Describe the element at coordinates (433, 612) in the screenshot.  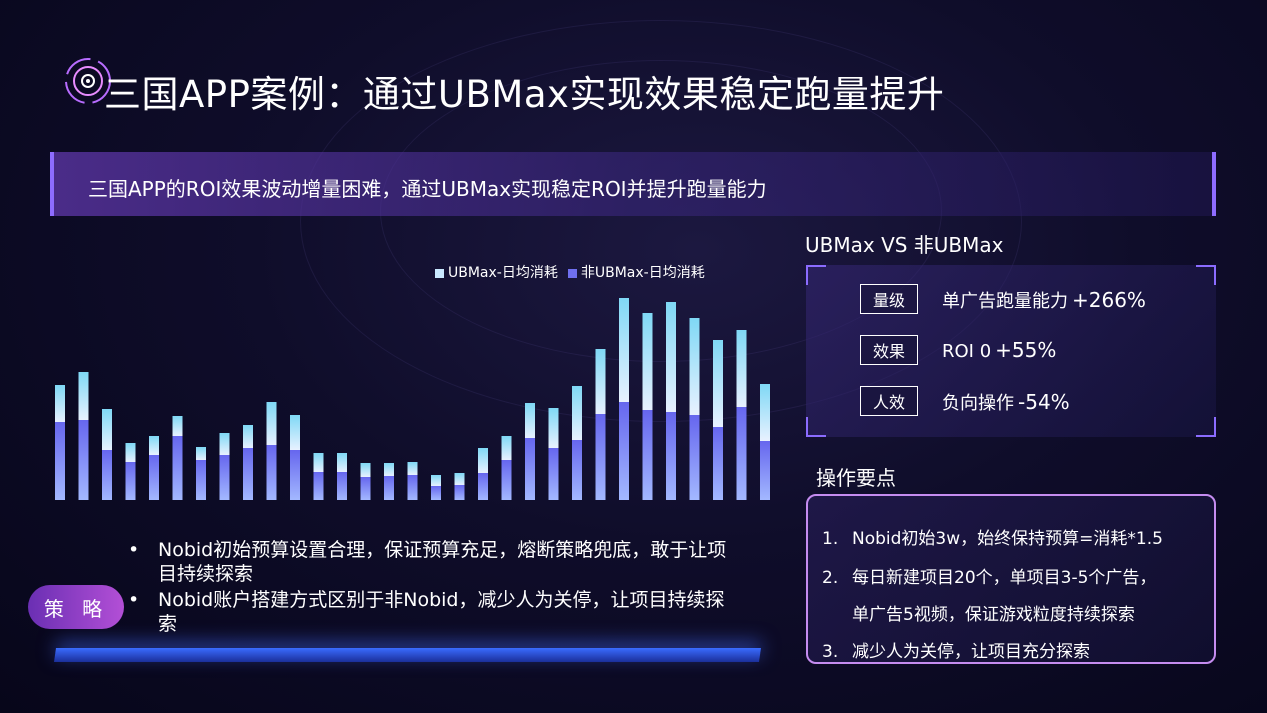
I see `bullet-item: Nobid账户搭建方式区别于非Nobid，减少人为关停，让项目持续探索` at that location.